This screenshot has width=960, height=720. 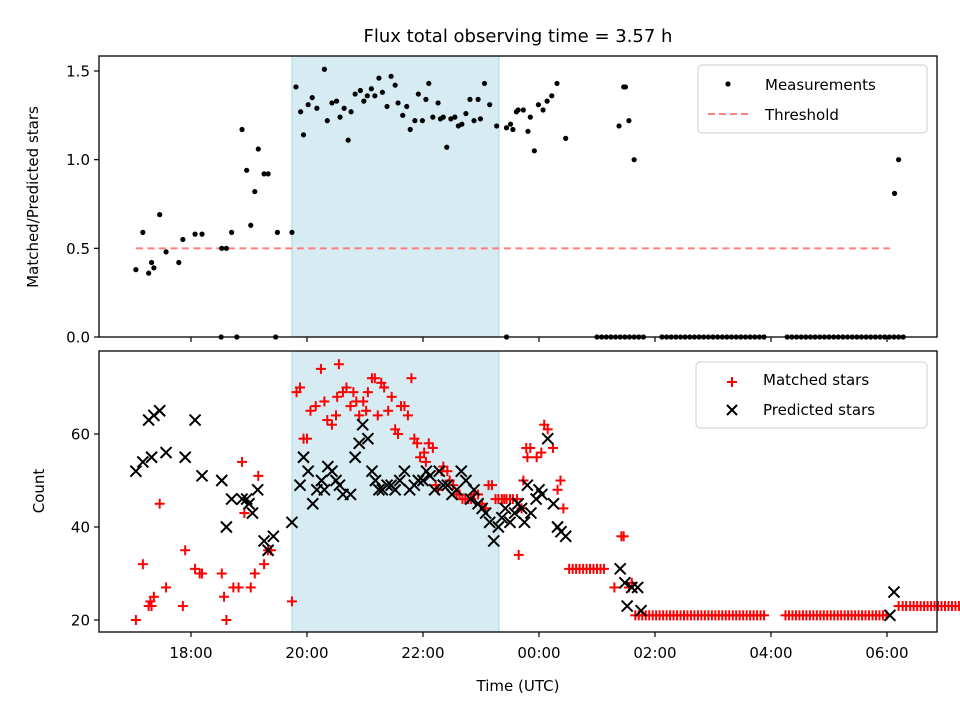 I want to click on chart-title: Flux total observing time = 3.57 h, so click(x=518, y=36).